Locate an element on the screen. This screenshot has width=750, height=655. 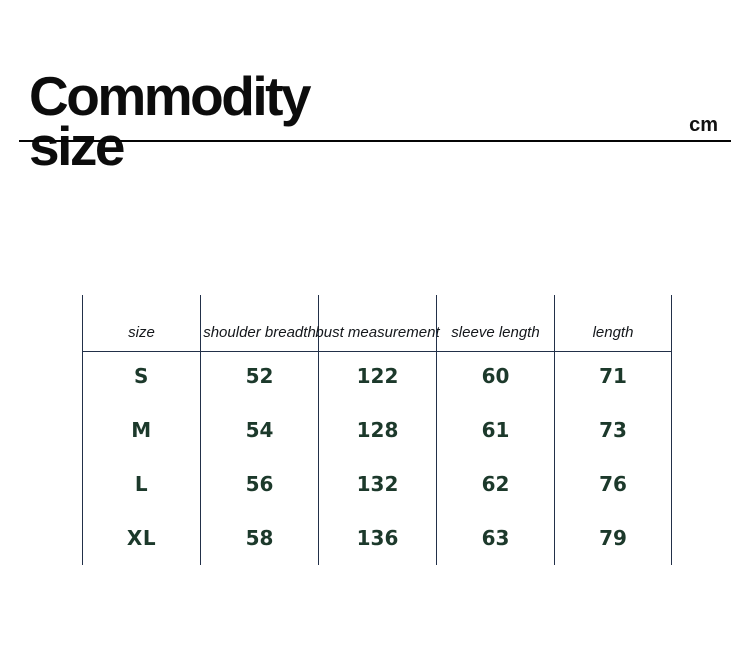
cell-m-shoulder-breadth: 54 is located at coordinates (259, 430).